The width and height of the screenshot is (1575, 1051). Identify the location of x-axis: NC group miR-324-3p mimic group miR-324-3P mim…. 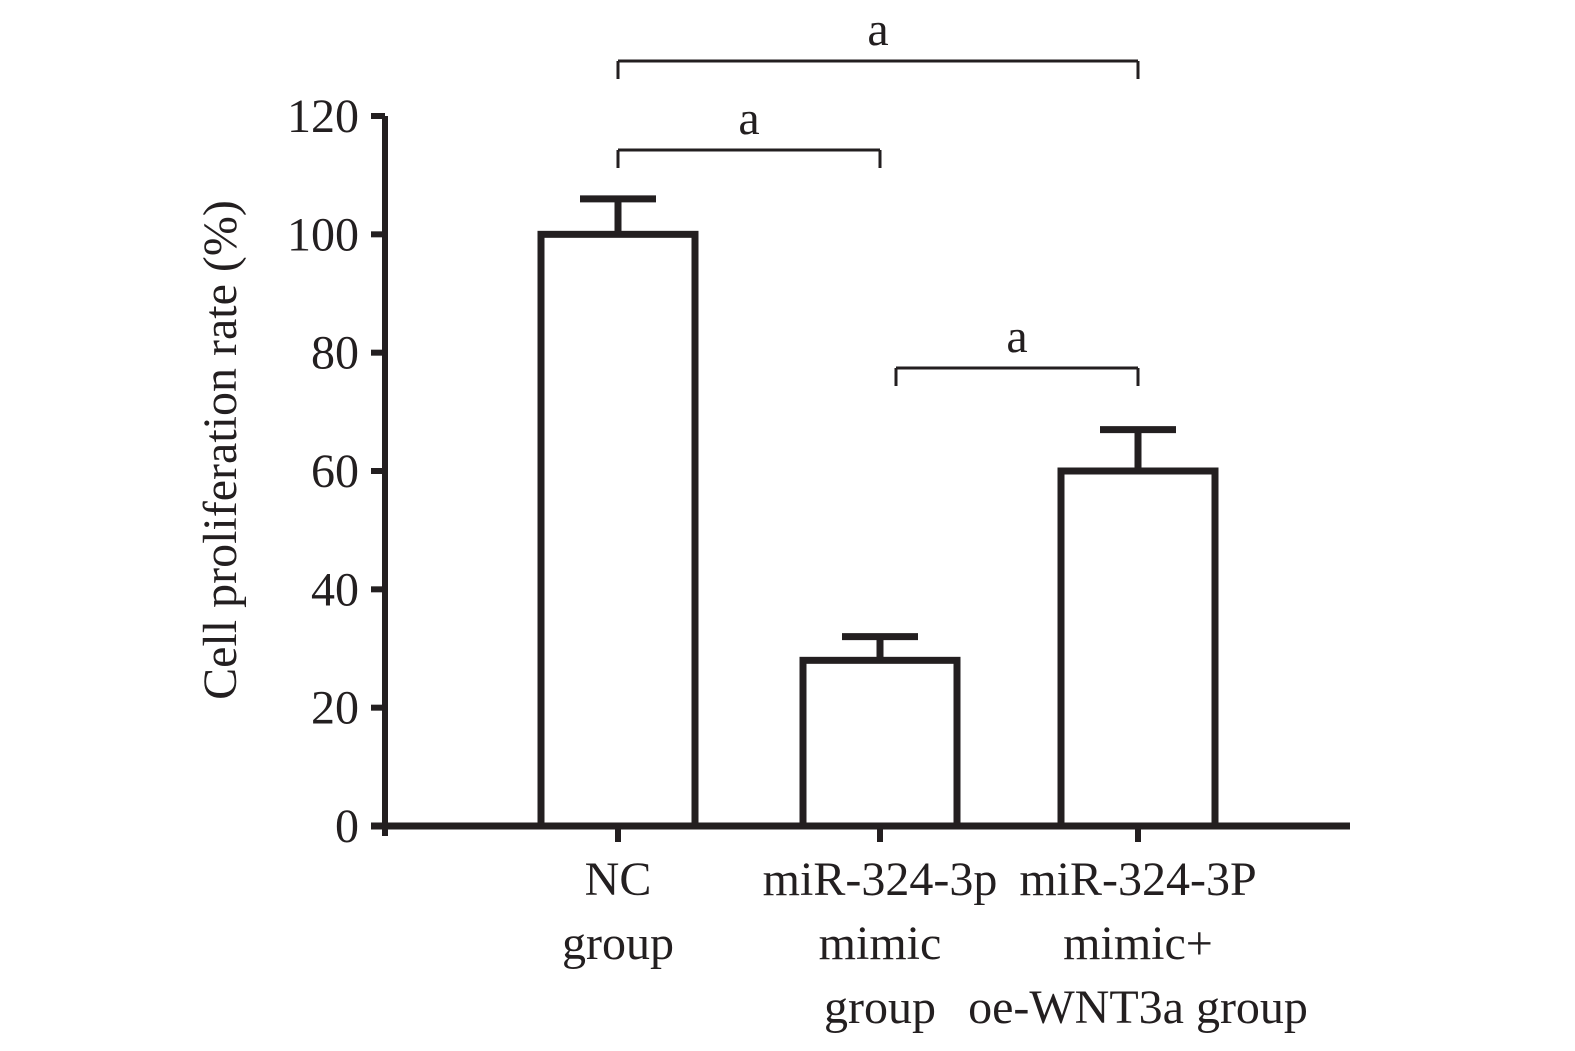
(860, 928).